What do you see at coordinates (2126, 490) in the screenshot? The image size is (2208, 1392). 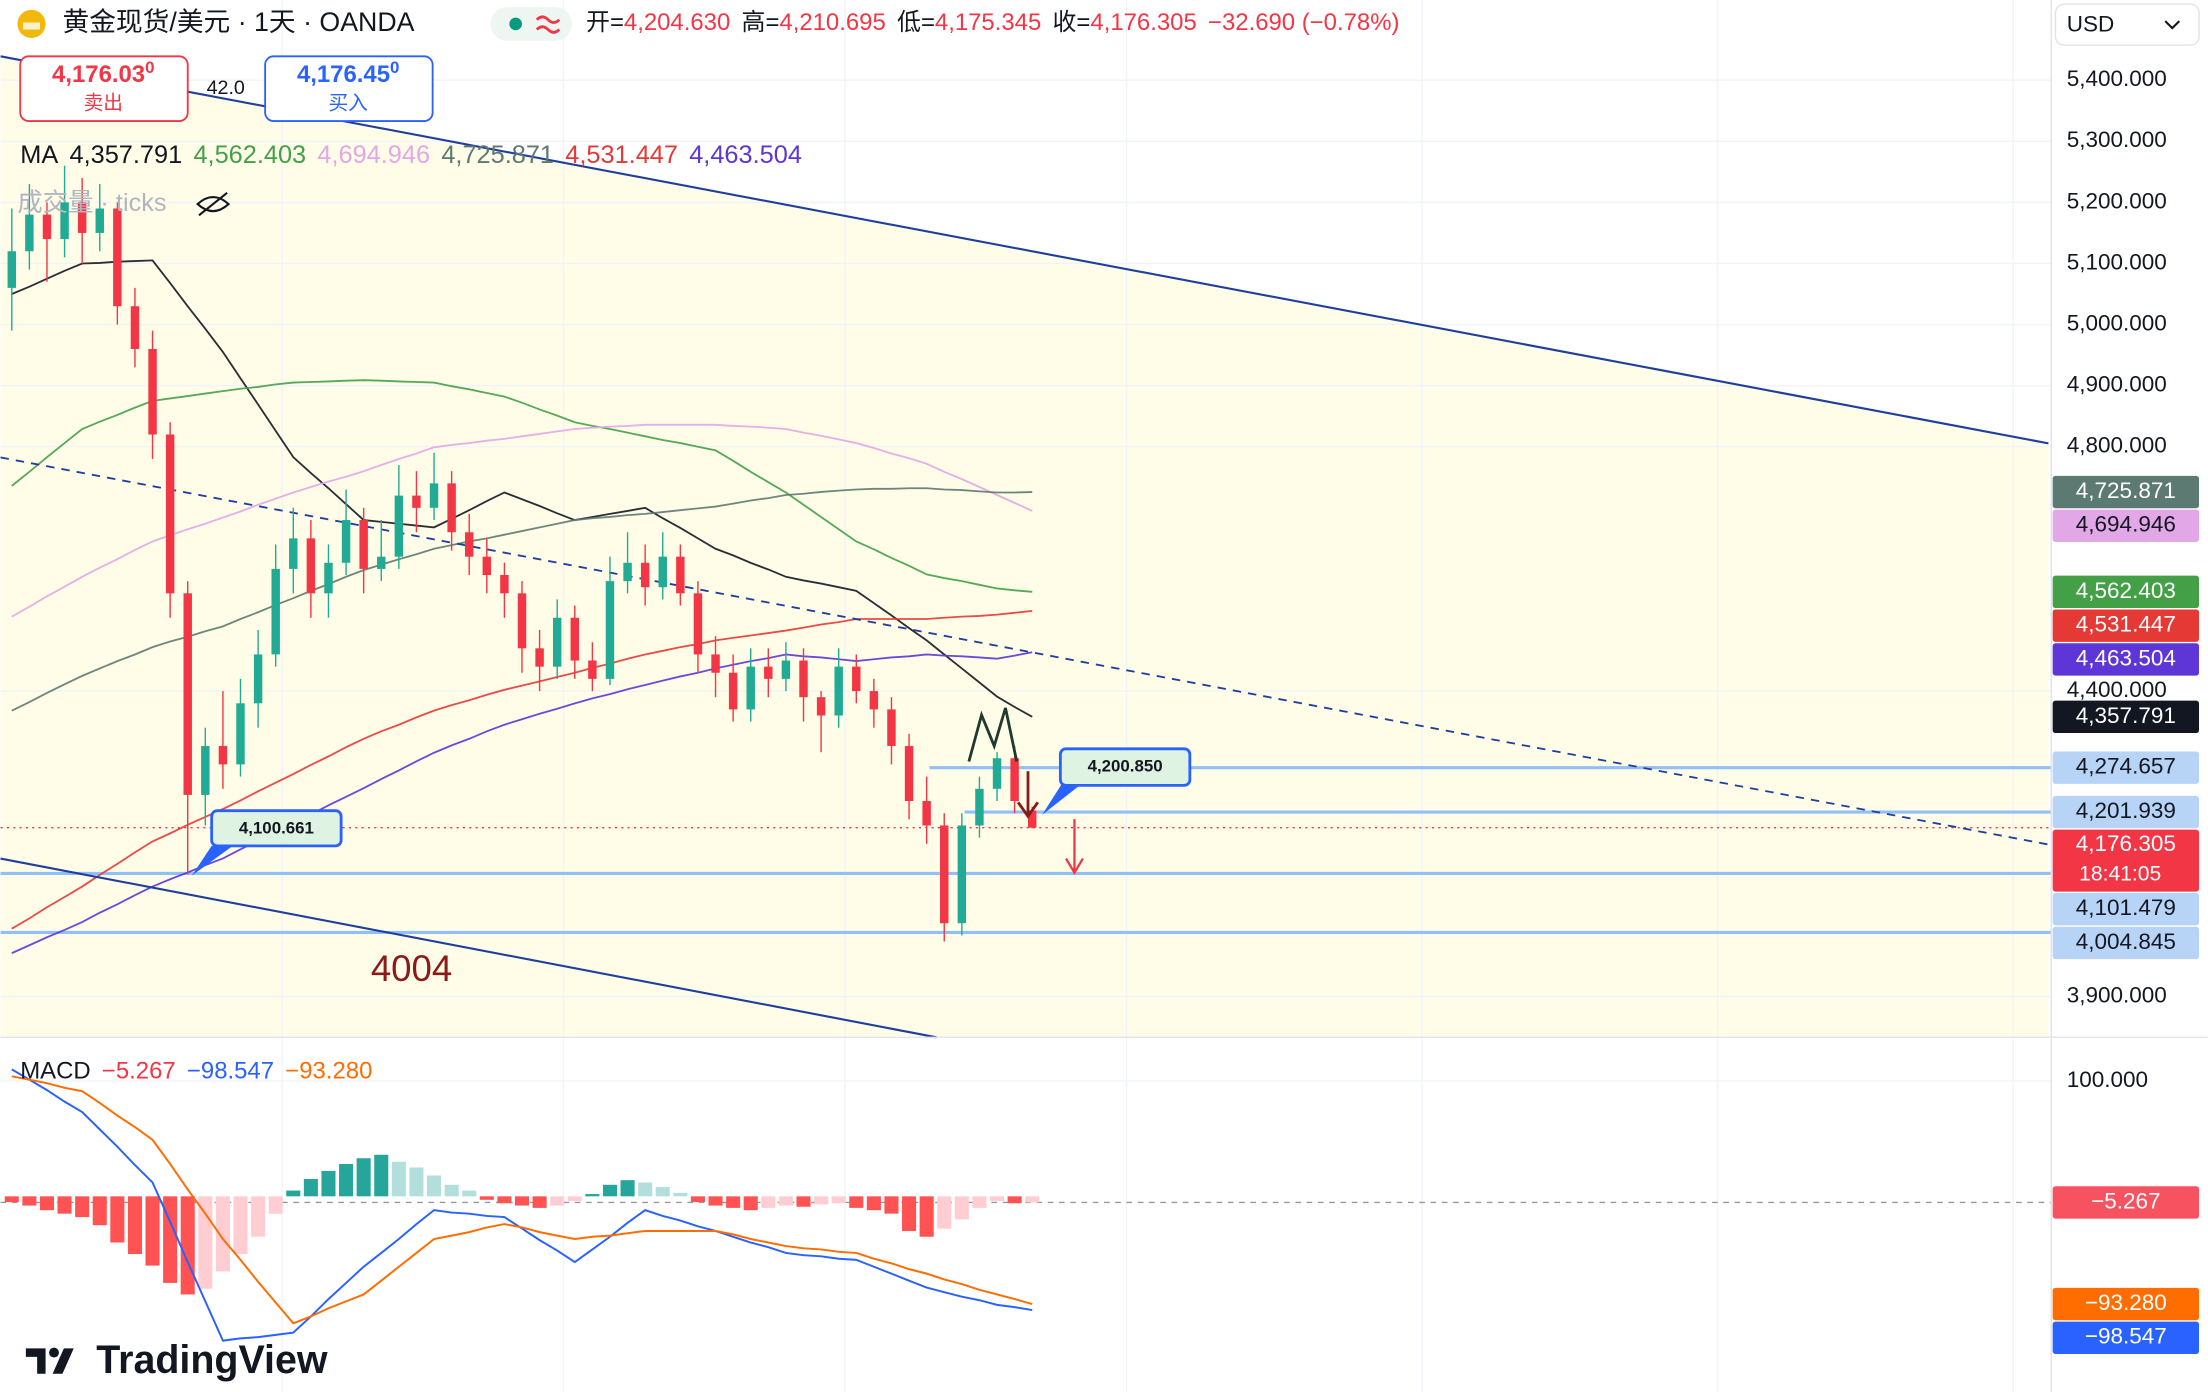 I see `price-label-text: 4,725.871` at bounding box center [2126, 490].